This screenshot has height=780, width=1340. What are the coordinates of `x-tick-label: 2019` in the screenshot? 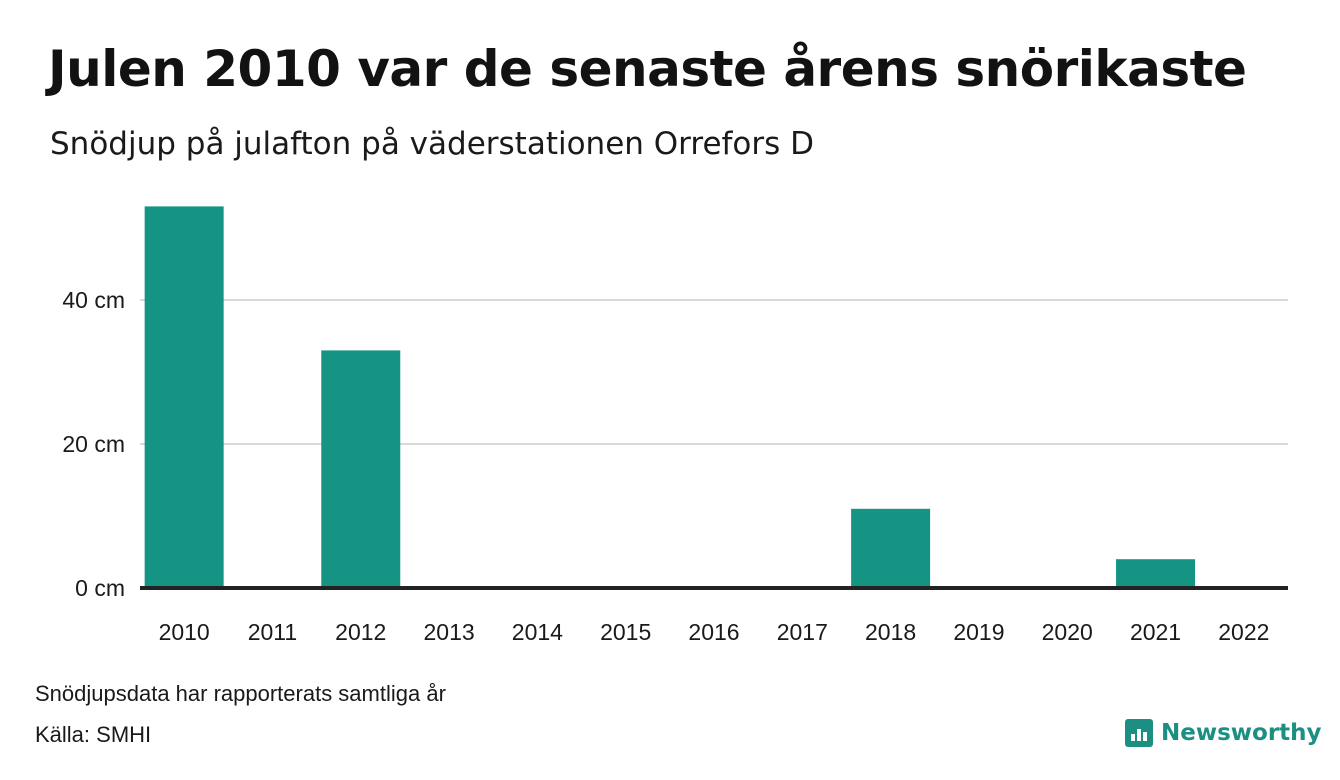 It's located at (978, 632).